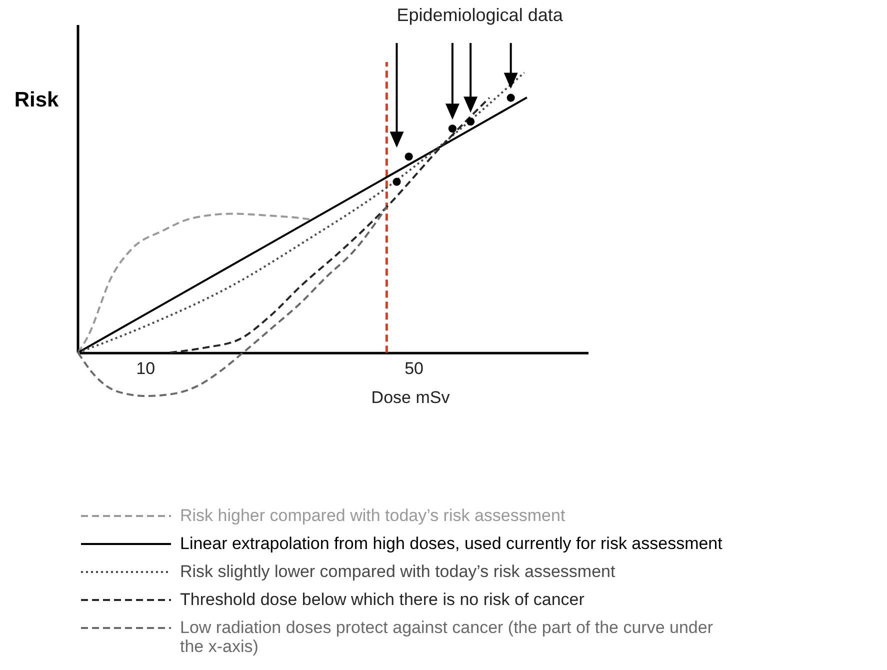 The height and width of the screenshot is (670, 887). Describe the element at coordinates (451, 543) in the screenshot. I see `text: Linear extrapolation from high doses, used currently for risk assessment` at that location.